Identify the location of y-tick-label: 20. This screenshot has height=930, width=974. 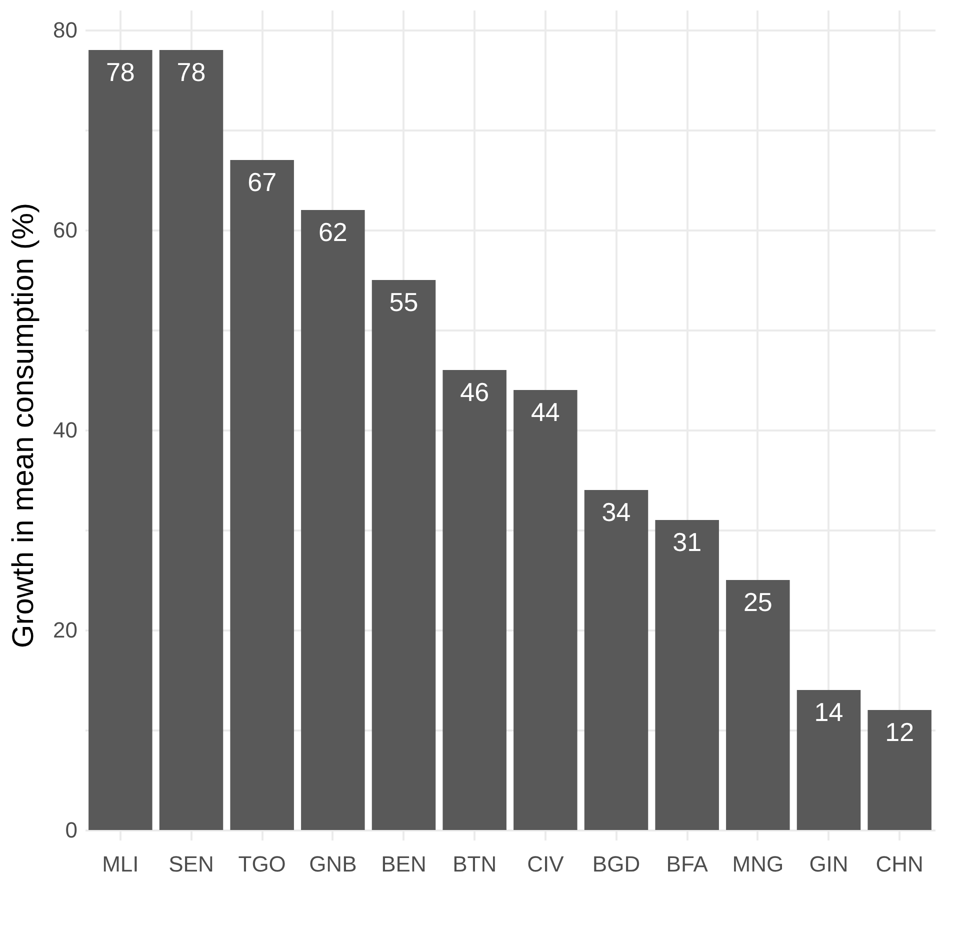
(65, 630).